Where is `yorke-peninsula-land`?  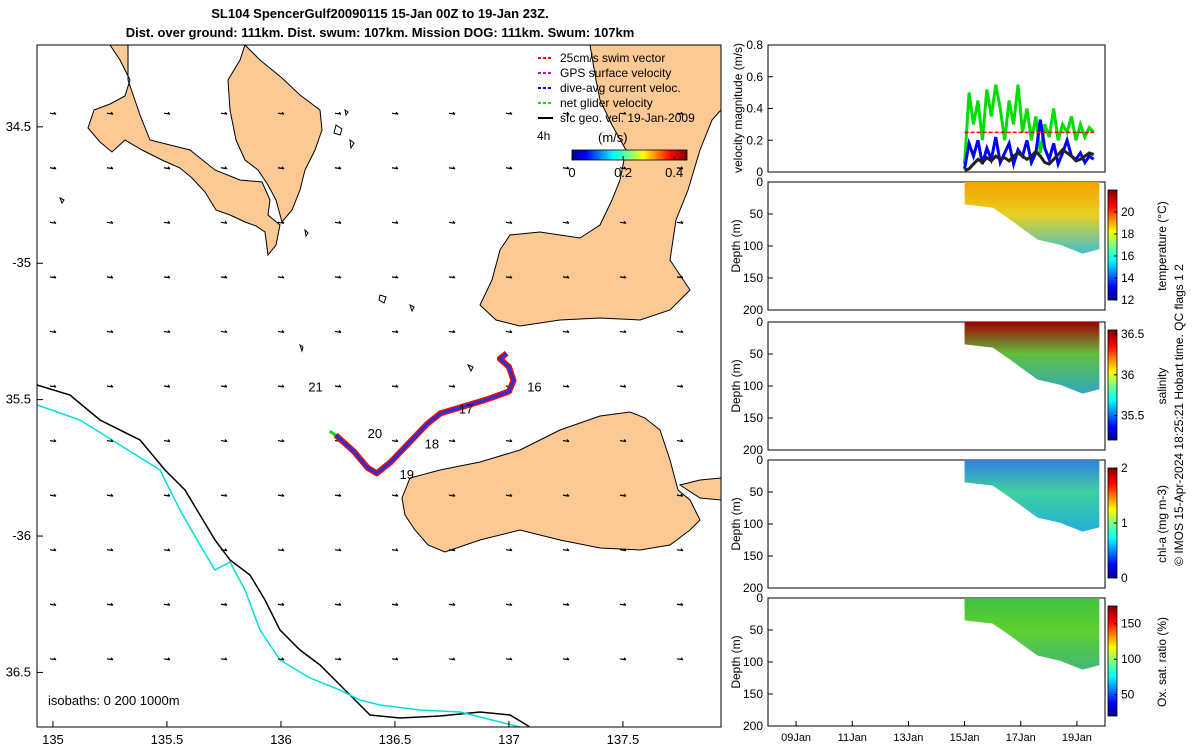
yorke-peninsula-land is located at coordinates (600, 186).